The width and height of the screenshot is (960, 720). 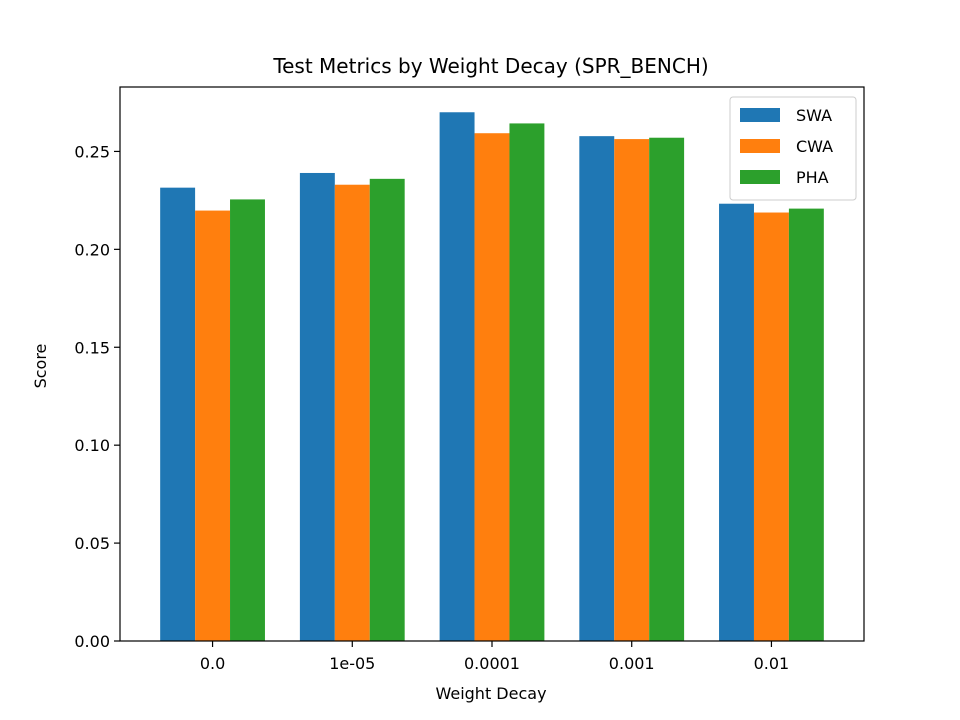 I want to click on legend-swatch-pha, so click(x=760, y=177).